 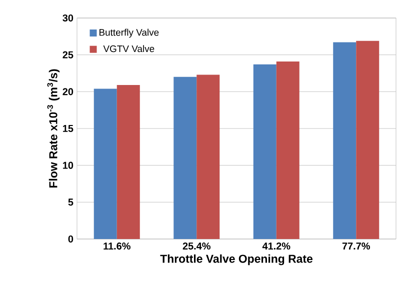 I want to click on x-tick-label: 25.4%, so click(x=196, y=246).